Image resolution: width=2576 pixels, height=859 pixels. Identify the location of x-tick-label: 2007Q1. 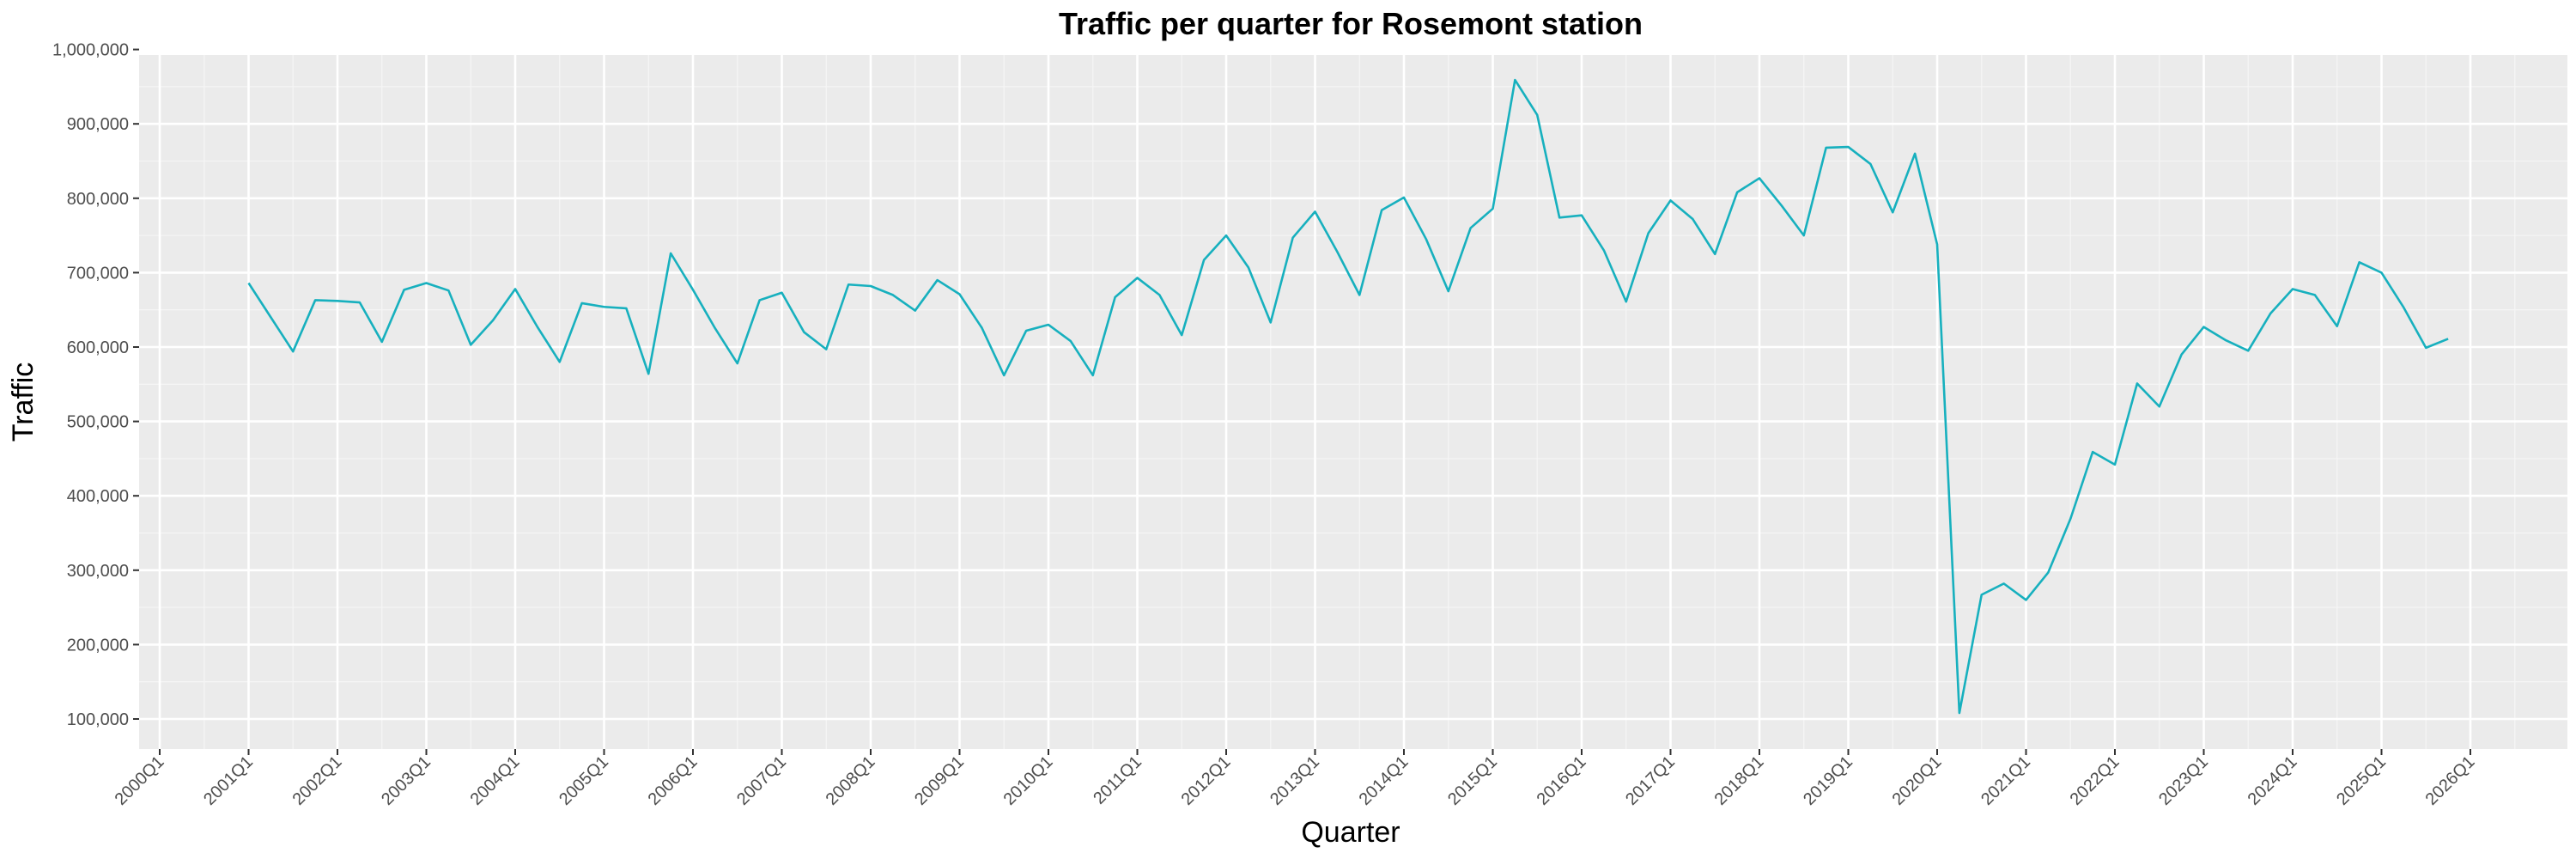
(761, 781).